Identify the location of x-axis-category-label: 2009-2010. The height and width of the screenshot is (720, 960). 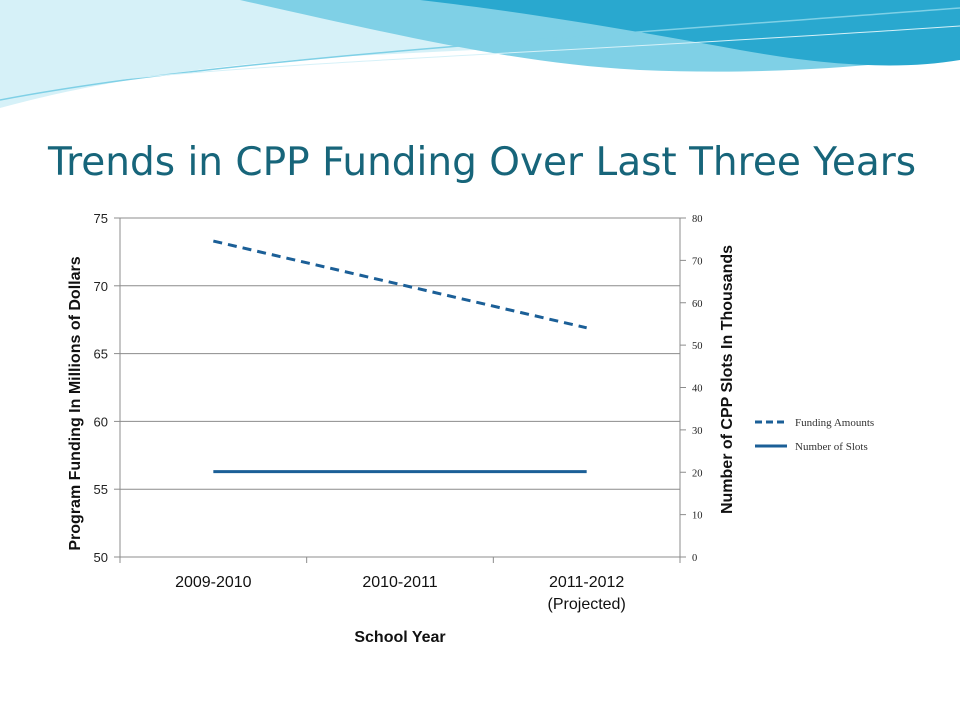
(213, 582).